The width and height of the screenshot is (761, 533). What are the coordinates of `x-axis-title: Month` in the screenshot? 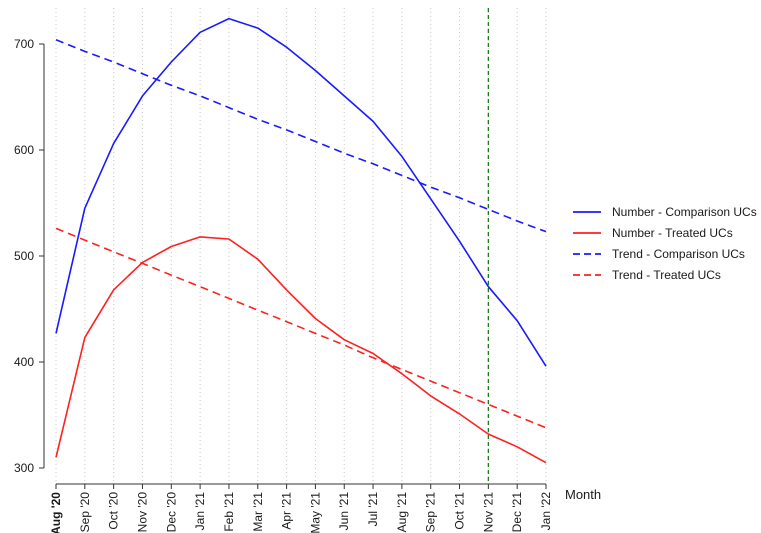 It's located at (583, 494).